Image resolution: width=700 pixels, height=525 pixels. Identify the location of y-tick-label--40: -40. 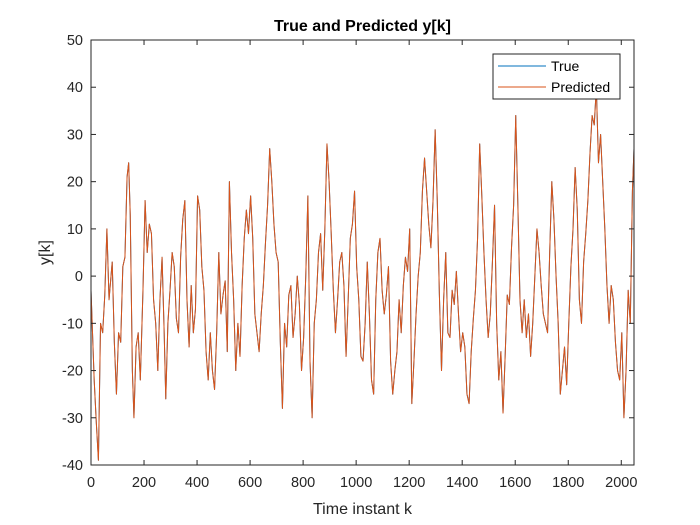
(72, 466).